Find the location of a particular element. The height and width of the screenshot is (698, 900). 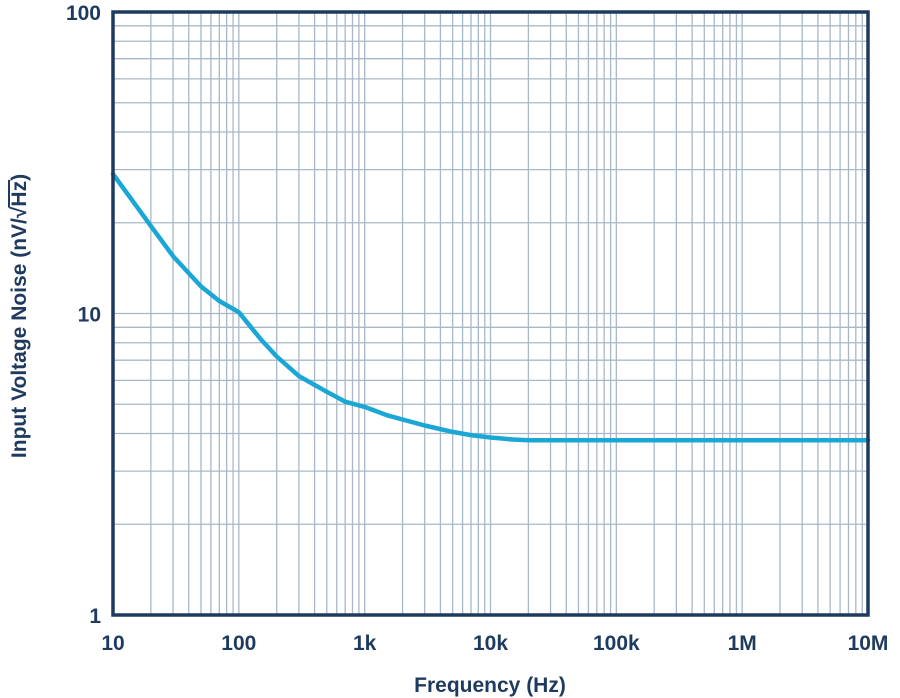

y-axis-label-radicand: Hz is located at coordinates (19, 194).